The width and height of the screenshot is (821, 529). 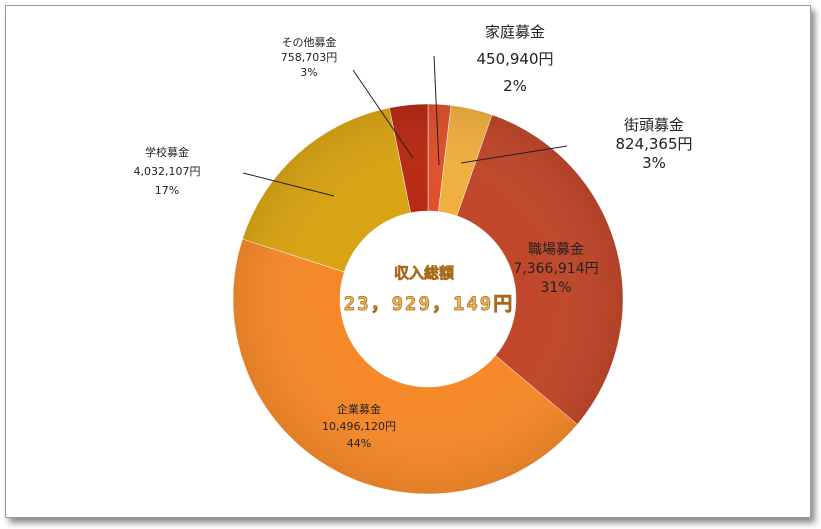 I want to click on leader-line-katei, so click(x=436, y=110).